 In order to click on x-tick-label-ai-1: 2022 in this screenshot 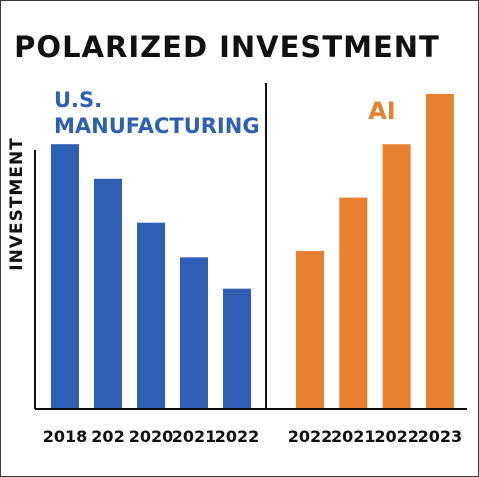, I will do `click(310, 436)`.